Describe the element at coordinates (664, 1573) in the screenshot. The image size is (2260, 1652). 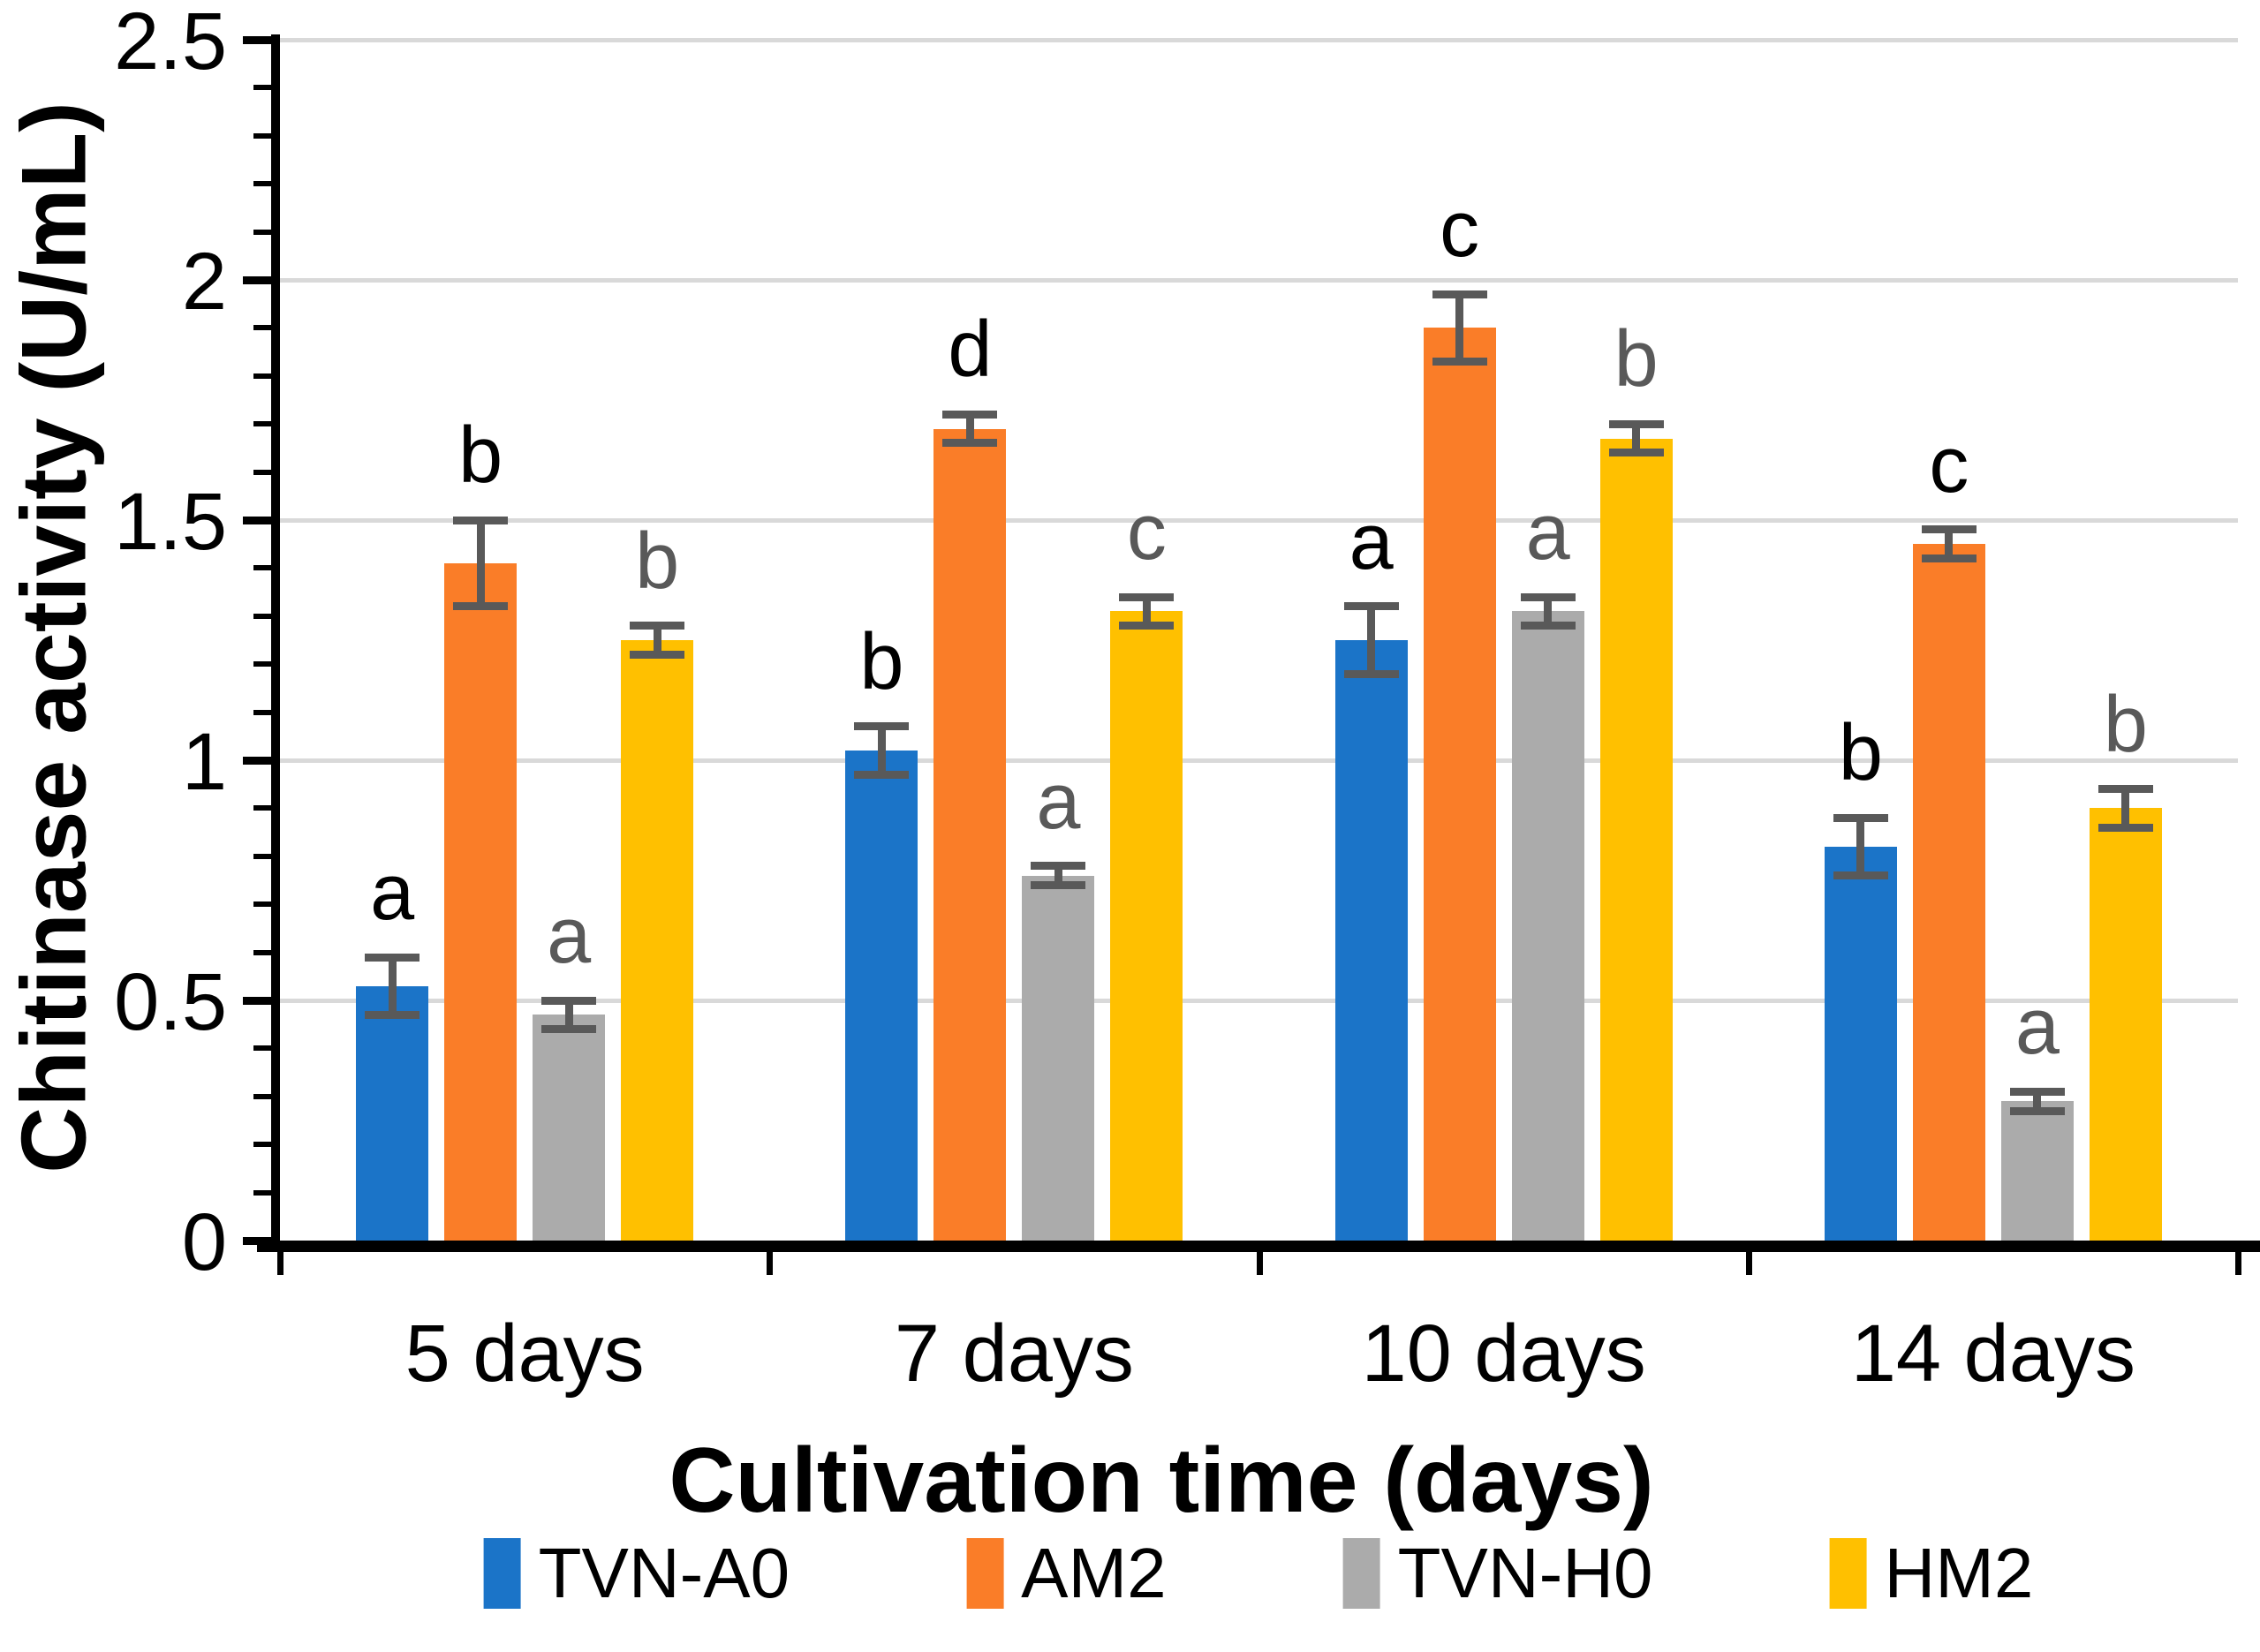
I see `legend-label: TVN-A0` at that location.